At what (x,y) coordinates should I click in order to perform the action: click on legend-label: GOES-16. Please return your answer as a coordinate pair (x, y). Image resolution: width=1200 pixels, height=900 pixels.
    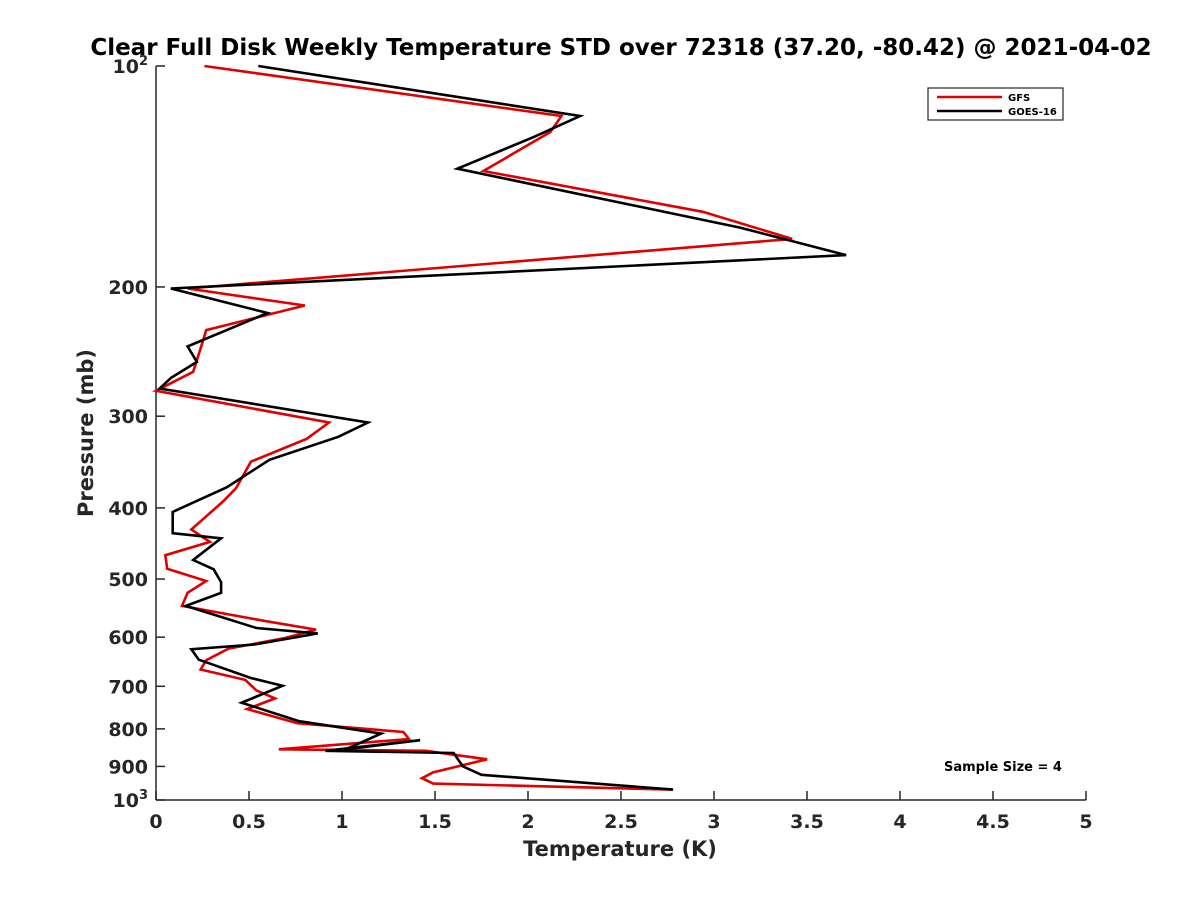
    Looking at the image, I should click on (1032, 112).